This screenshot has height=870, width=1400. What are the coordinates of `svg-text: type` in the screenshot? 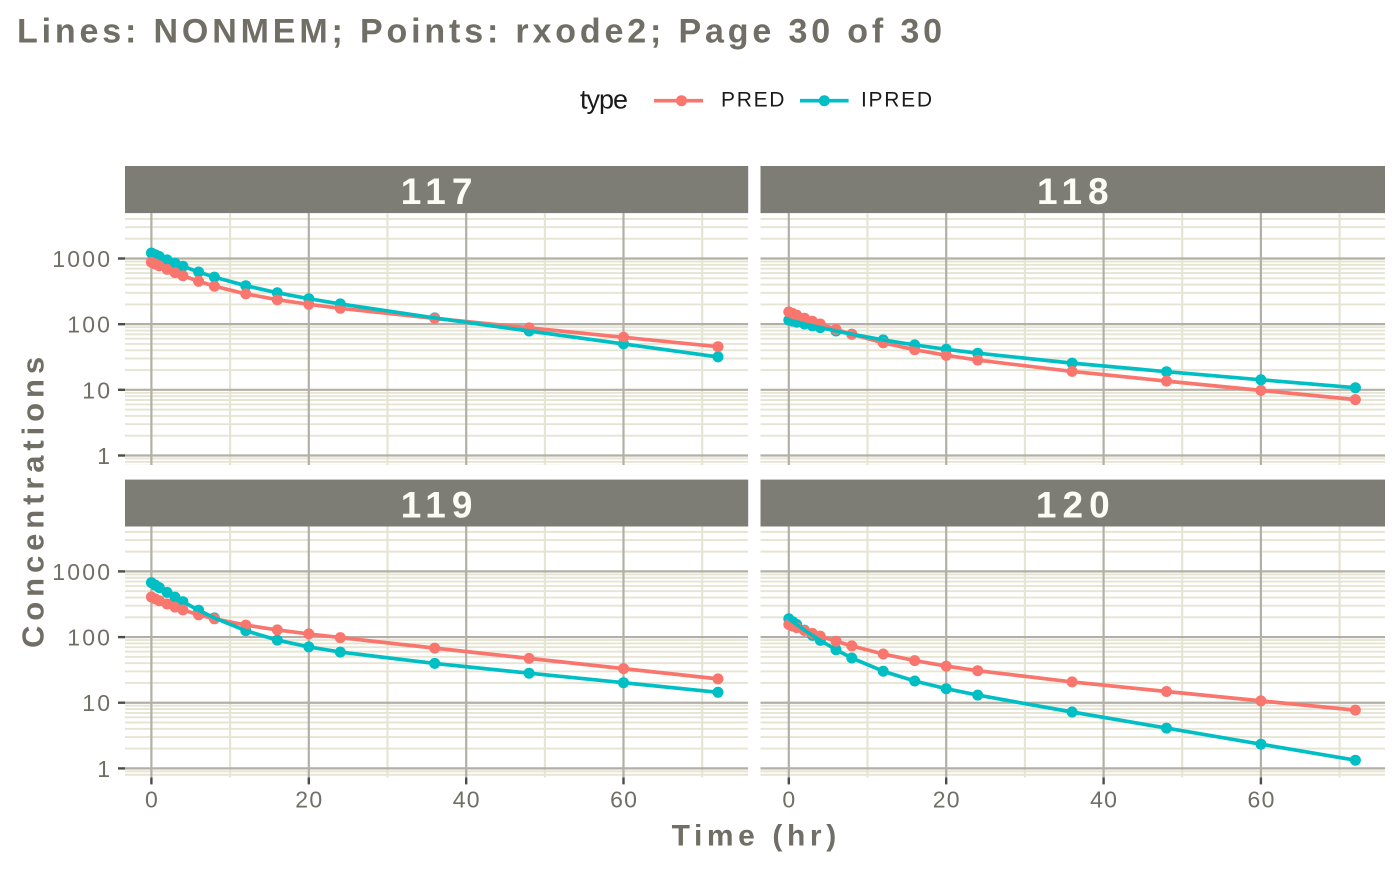 It's located at (603, 100).